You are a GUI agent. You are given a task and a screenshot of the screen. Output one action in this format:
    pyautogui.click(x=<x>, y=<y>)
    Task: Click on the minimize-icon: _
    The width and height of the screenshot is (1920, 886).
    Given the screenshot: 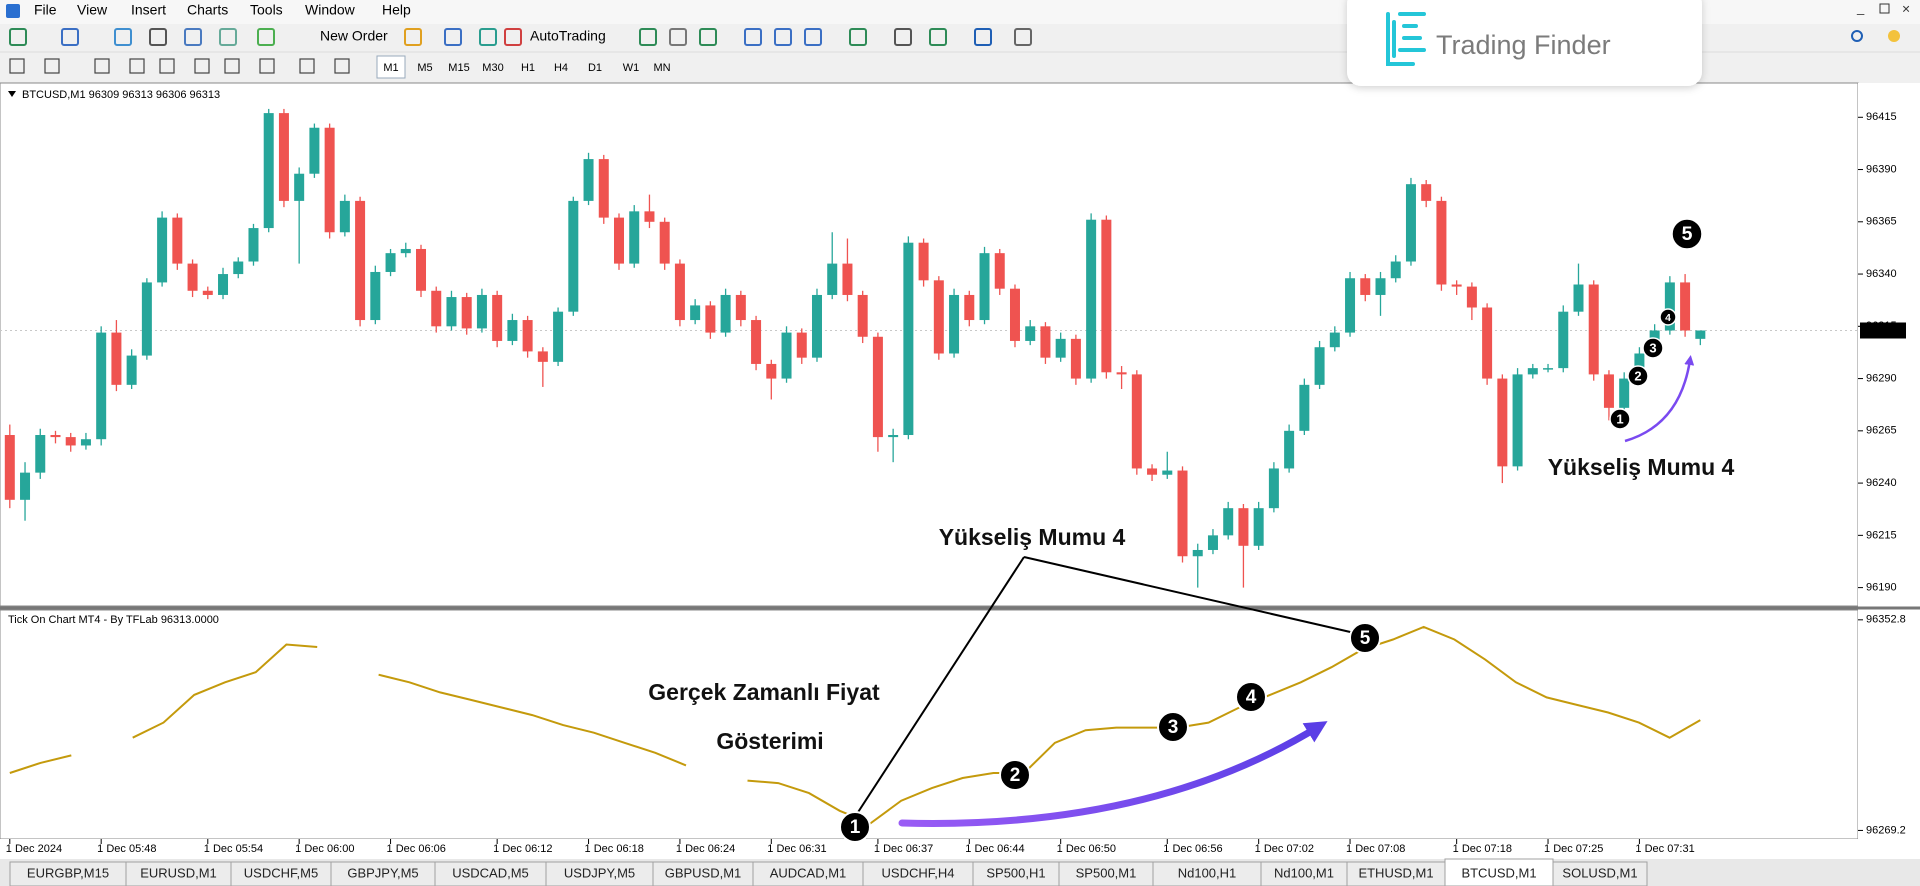 What is the action you would take?
    pyautogui.click(x=1860, y=7)
    